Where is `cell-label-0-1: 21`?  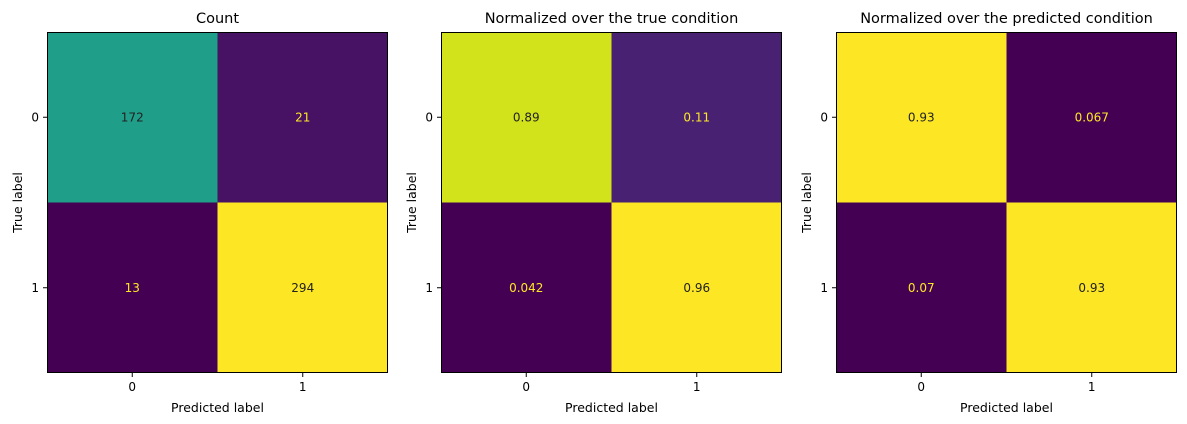
cell-label-0-1: 21 is located at coordinates (302, 117).